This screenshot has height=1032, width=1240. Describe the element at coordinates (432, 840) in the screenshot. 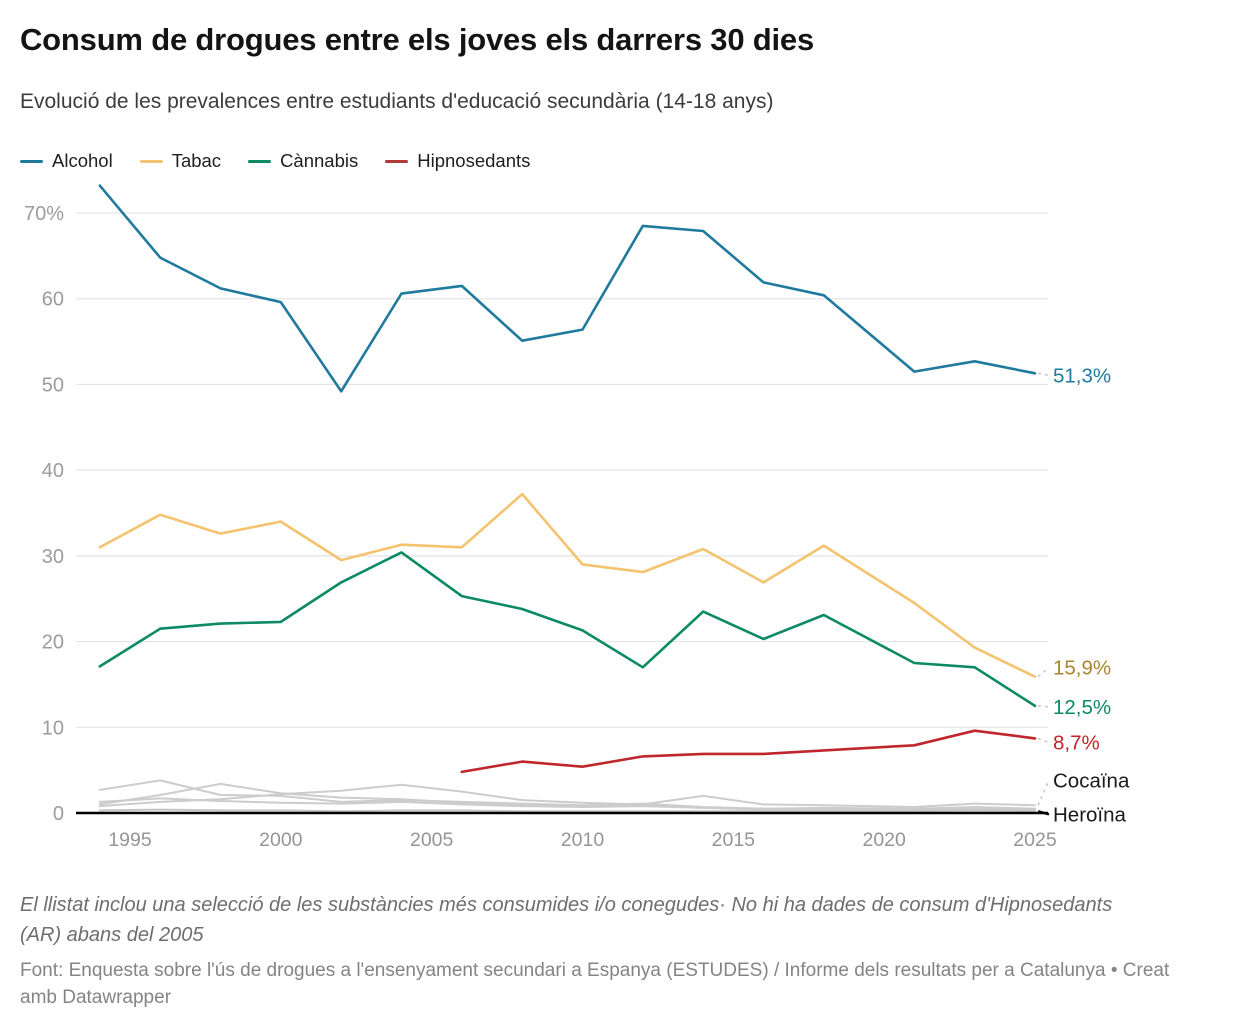

I see `x-tick-label-2005: 2005` at that location.